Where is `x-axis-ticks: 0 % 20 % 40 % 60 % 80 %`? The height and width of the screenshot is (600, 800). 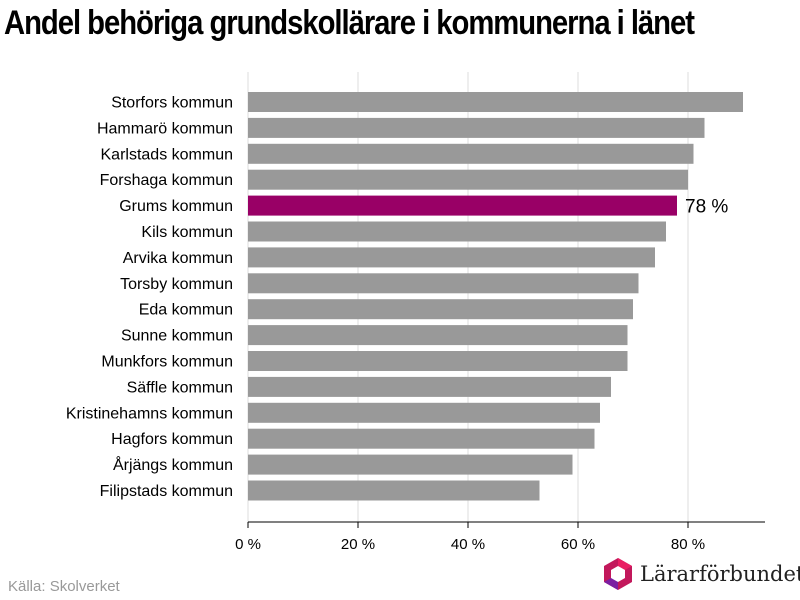 x-axis-ticks: 0 % 20 % 40 % 60 % 80 % is located at coordinates (470, 537).